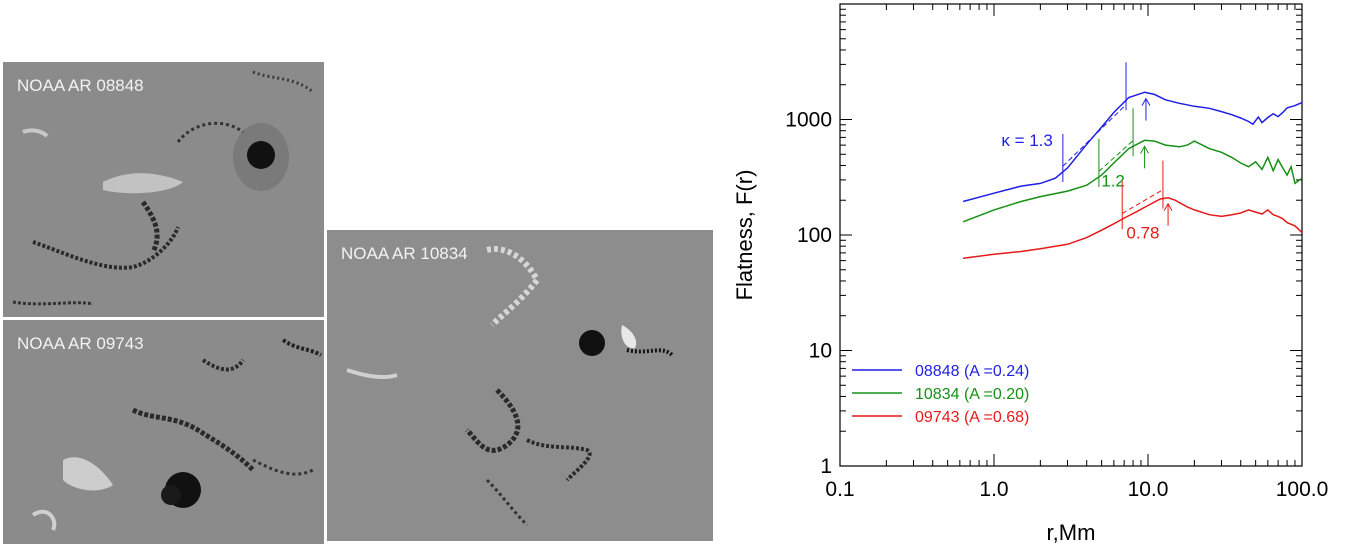 This screenshot has width=1365, height=544. I want to click on magnetogram-ar-08848: NOAA AR 08848, so click(163, 189).